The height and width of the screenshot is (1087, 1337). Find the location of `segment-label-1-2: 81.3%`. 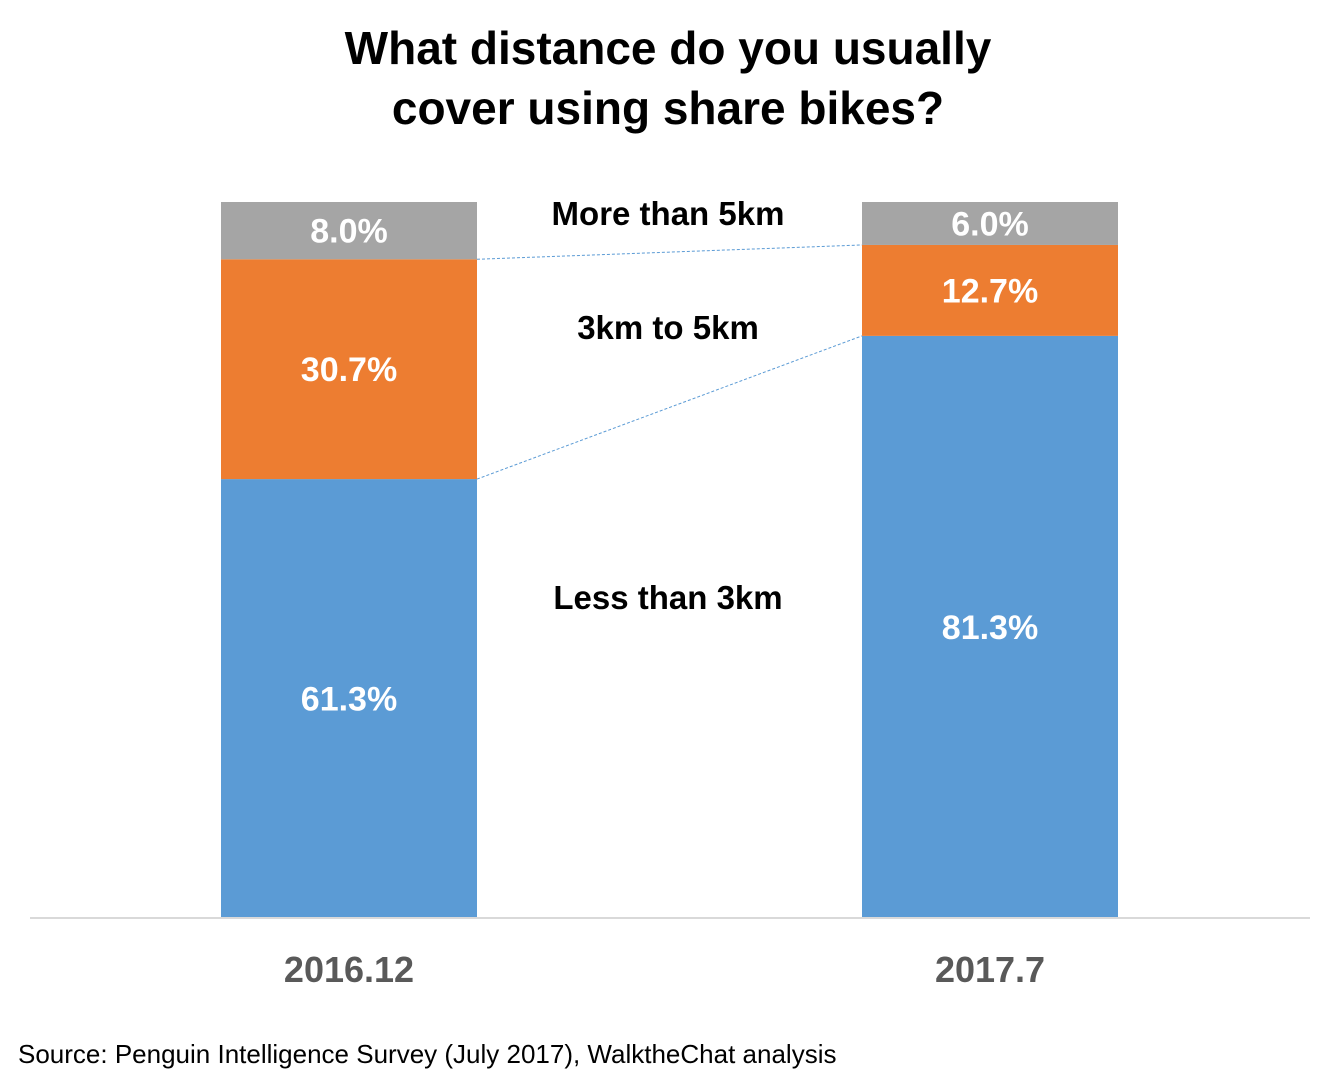

segment-label-1-2: 81.3% is located at coordinates (990, 628).